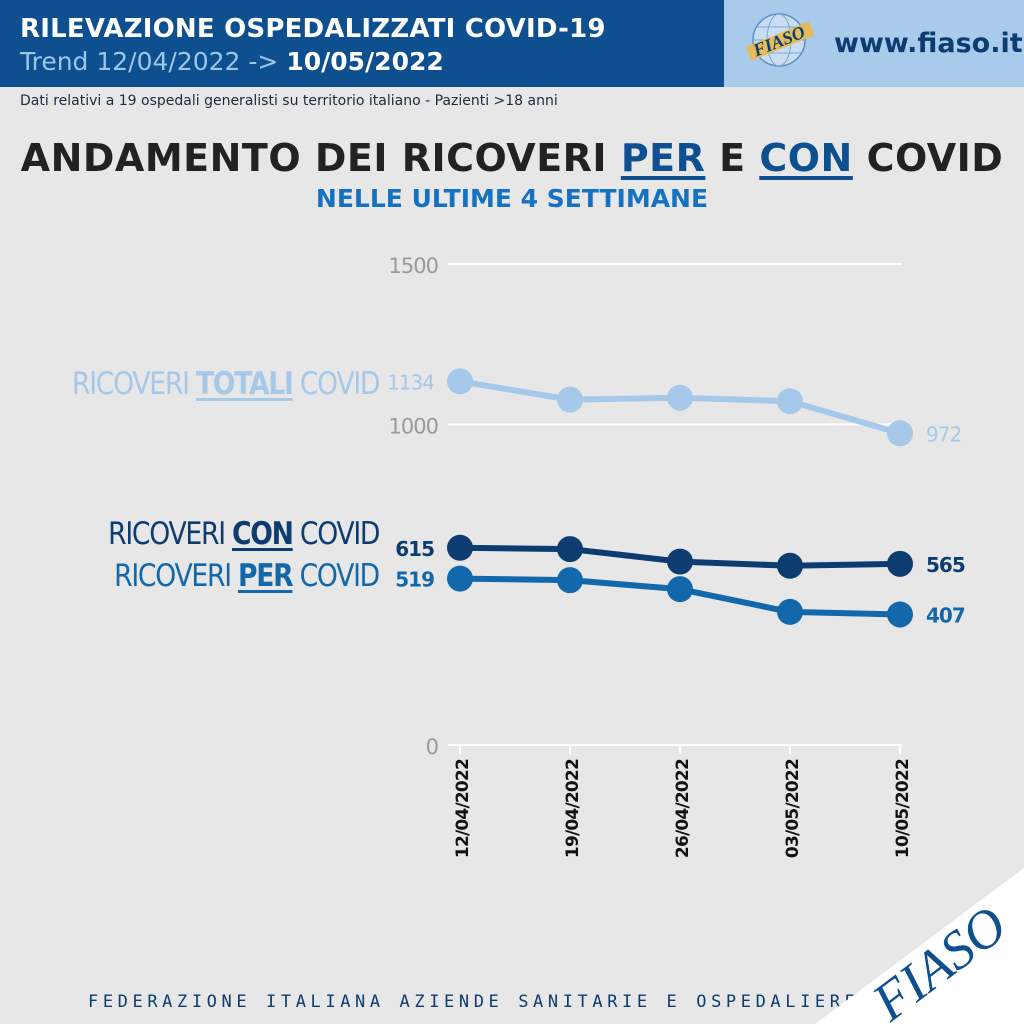 The height and width of the screenshot is (1024, 1024). What do you see at coordinates (919, 946) in the screenshot?
I see `footer-fiaso-logo: FIASO` at bounding box center [919, 946].